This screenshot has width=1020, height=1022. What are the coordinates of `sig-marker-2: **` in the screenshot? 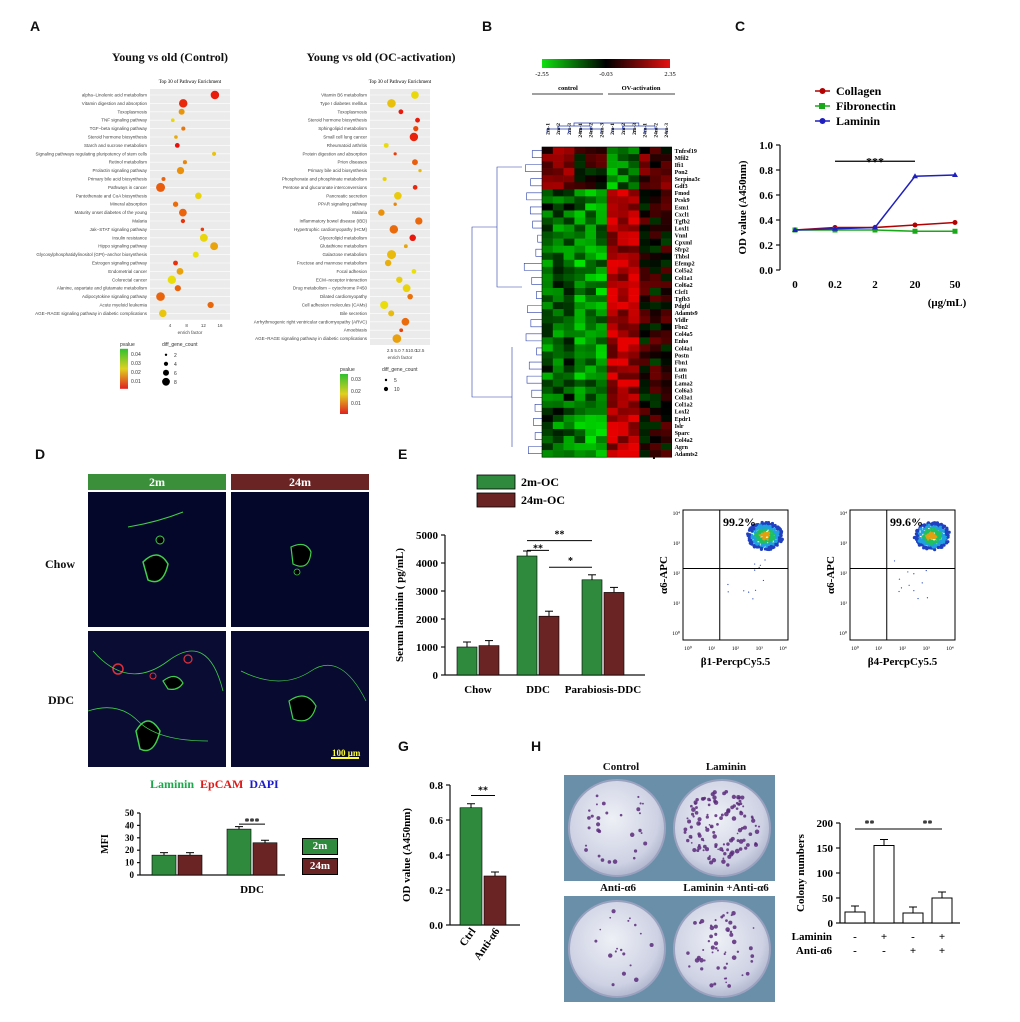 It's located at (928, 824).